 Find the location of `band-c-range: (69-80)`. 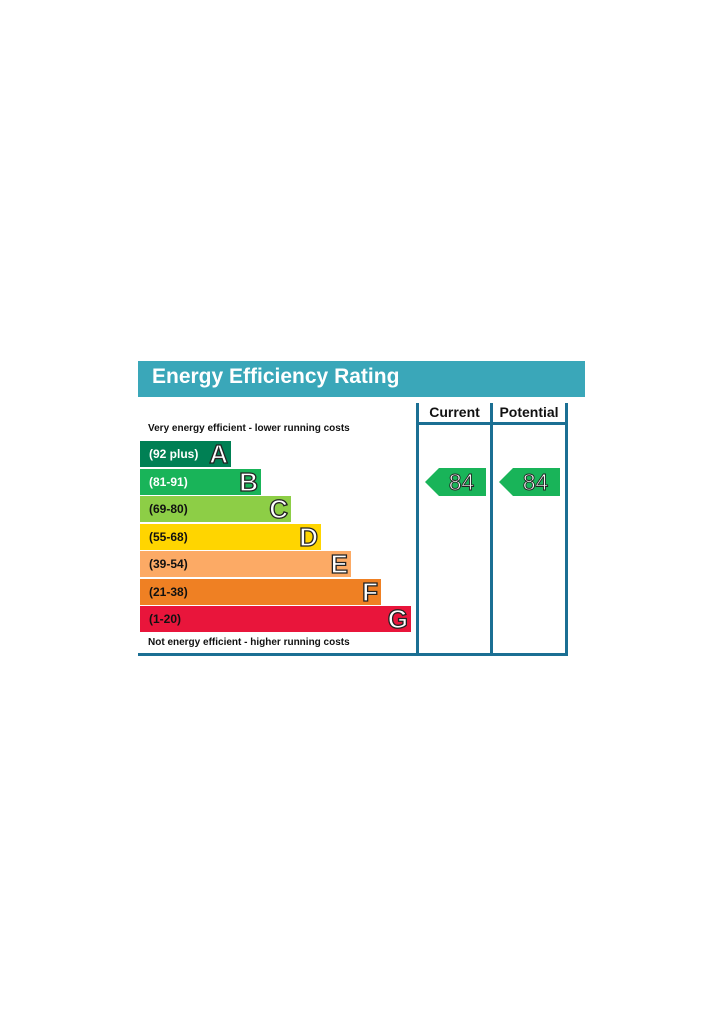

band-c-range: (69-80) is located at coordinates (168, 509).